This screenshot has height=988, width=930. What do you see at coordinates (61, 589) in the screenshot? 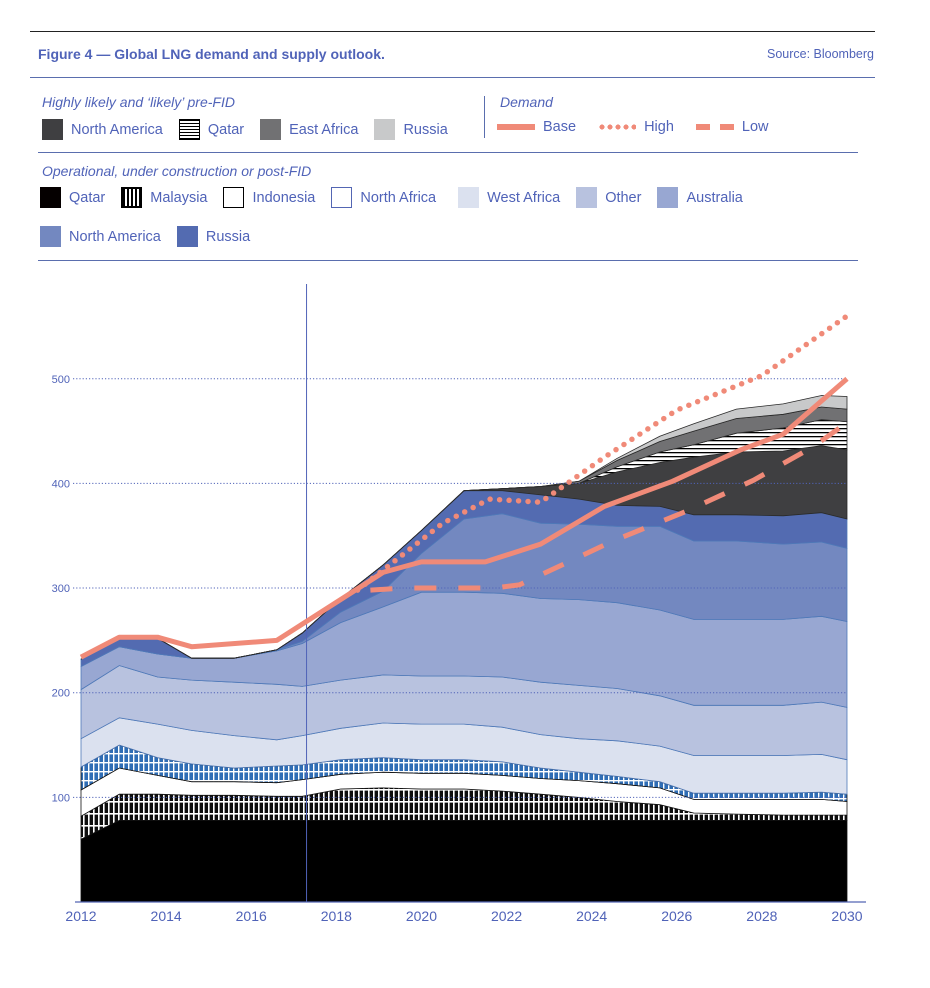
I see `y-tick-label: 300` at bounding box center [61, 589].